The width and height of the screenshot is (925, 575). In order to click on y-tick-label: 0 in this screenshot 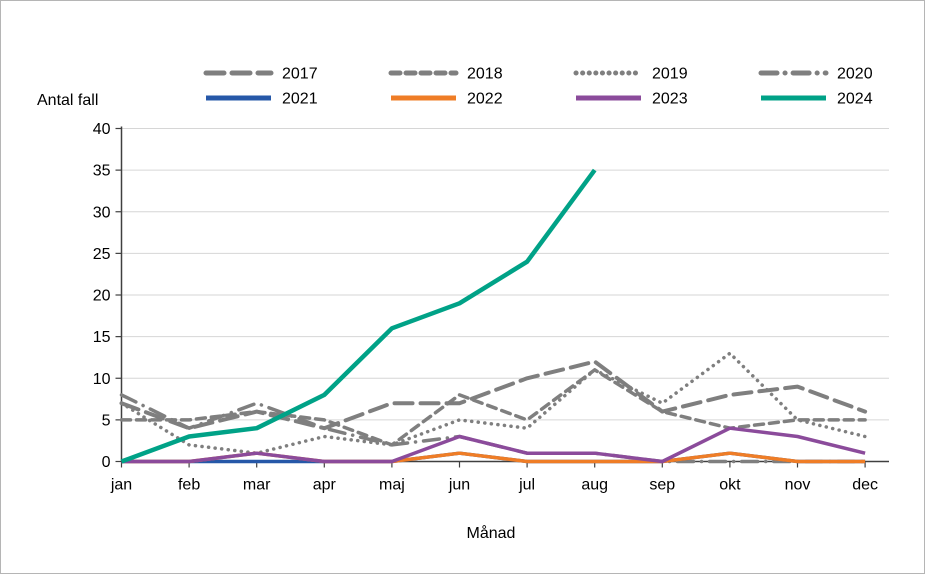, I will do `click(106, 462)`.